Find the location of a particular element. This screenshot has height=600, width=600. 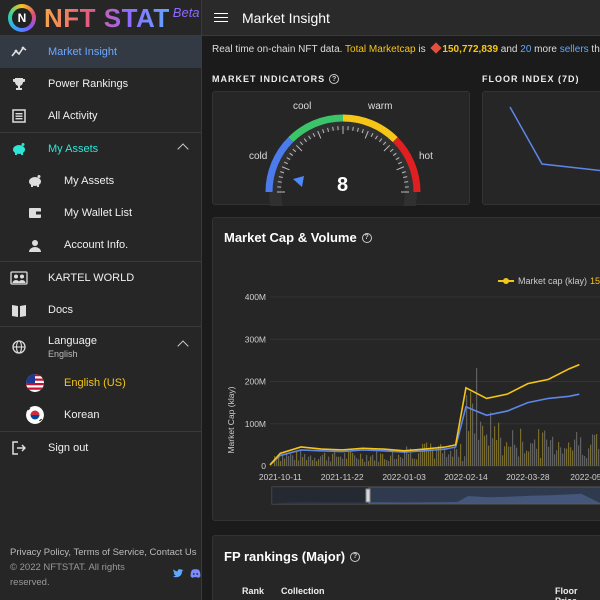

section-title: FLOOR INDEX (7D) is located at coordinates (531, 79).